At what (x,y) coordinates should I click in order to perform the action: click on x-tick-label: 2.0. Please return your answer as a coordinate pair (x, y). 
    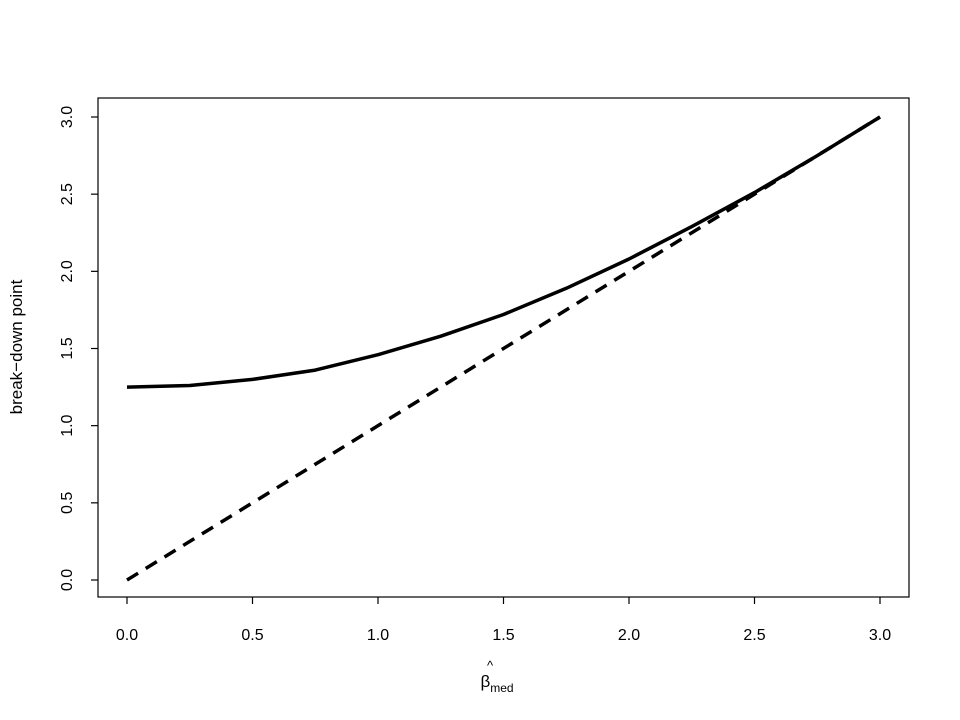
    Looking at the image, I should click on (629, 635).